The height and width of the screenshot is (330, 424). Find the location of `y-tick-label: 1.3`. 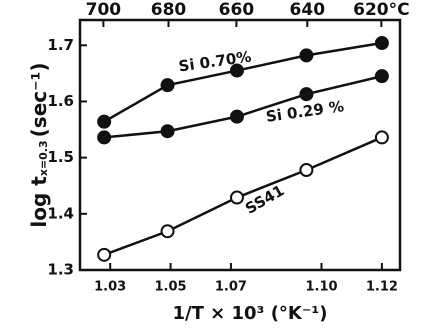

y-tick-label: 1.3 is located at coordinates (60, 270).